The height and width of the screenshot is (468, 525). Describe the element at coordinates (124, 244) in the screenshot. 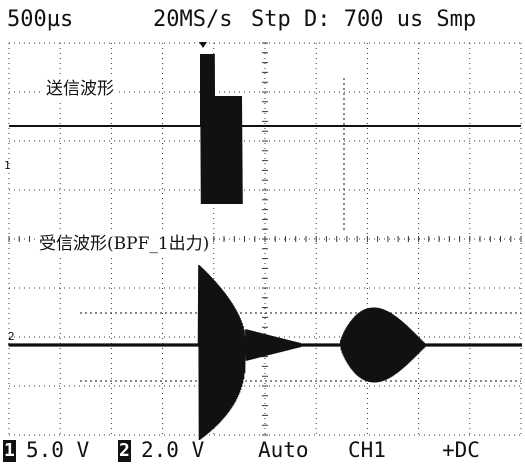

I see `receive-waveform-label: 受信波形(BPF_1出力)` at that location.